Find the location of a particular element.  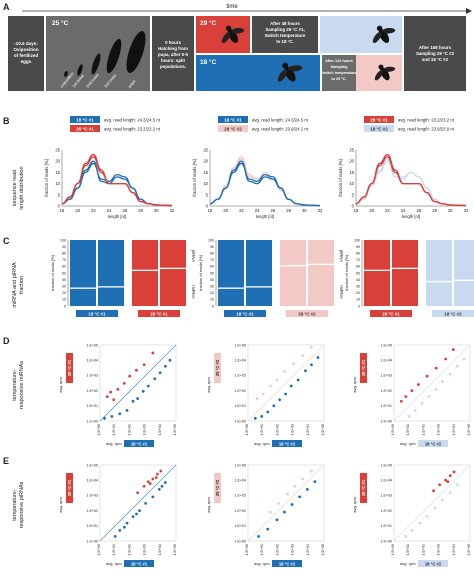

x-condition-label: 18 °C #1 is located at coordinates (139, 563).